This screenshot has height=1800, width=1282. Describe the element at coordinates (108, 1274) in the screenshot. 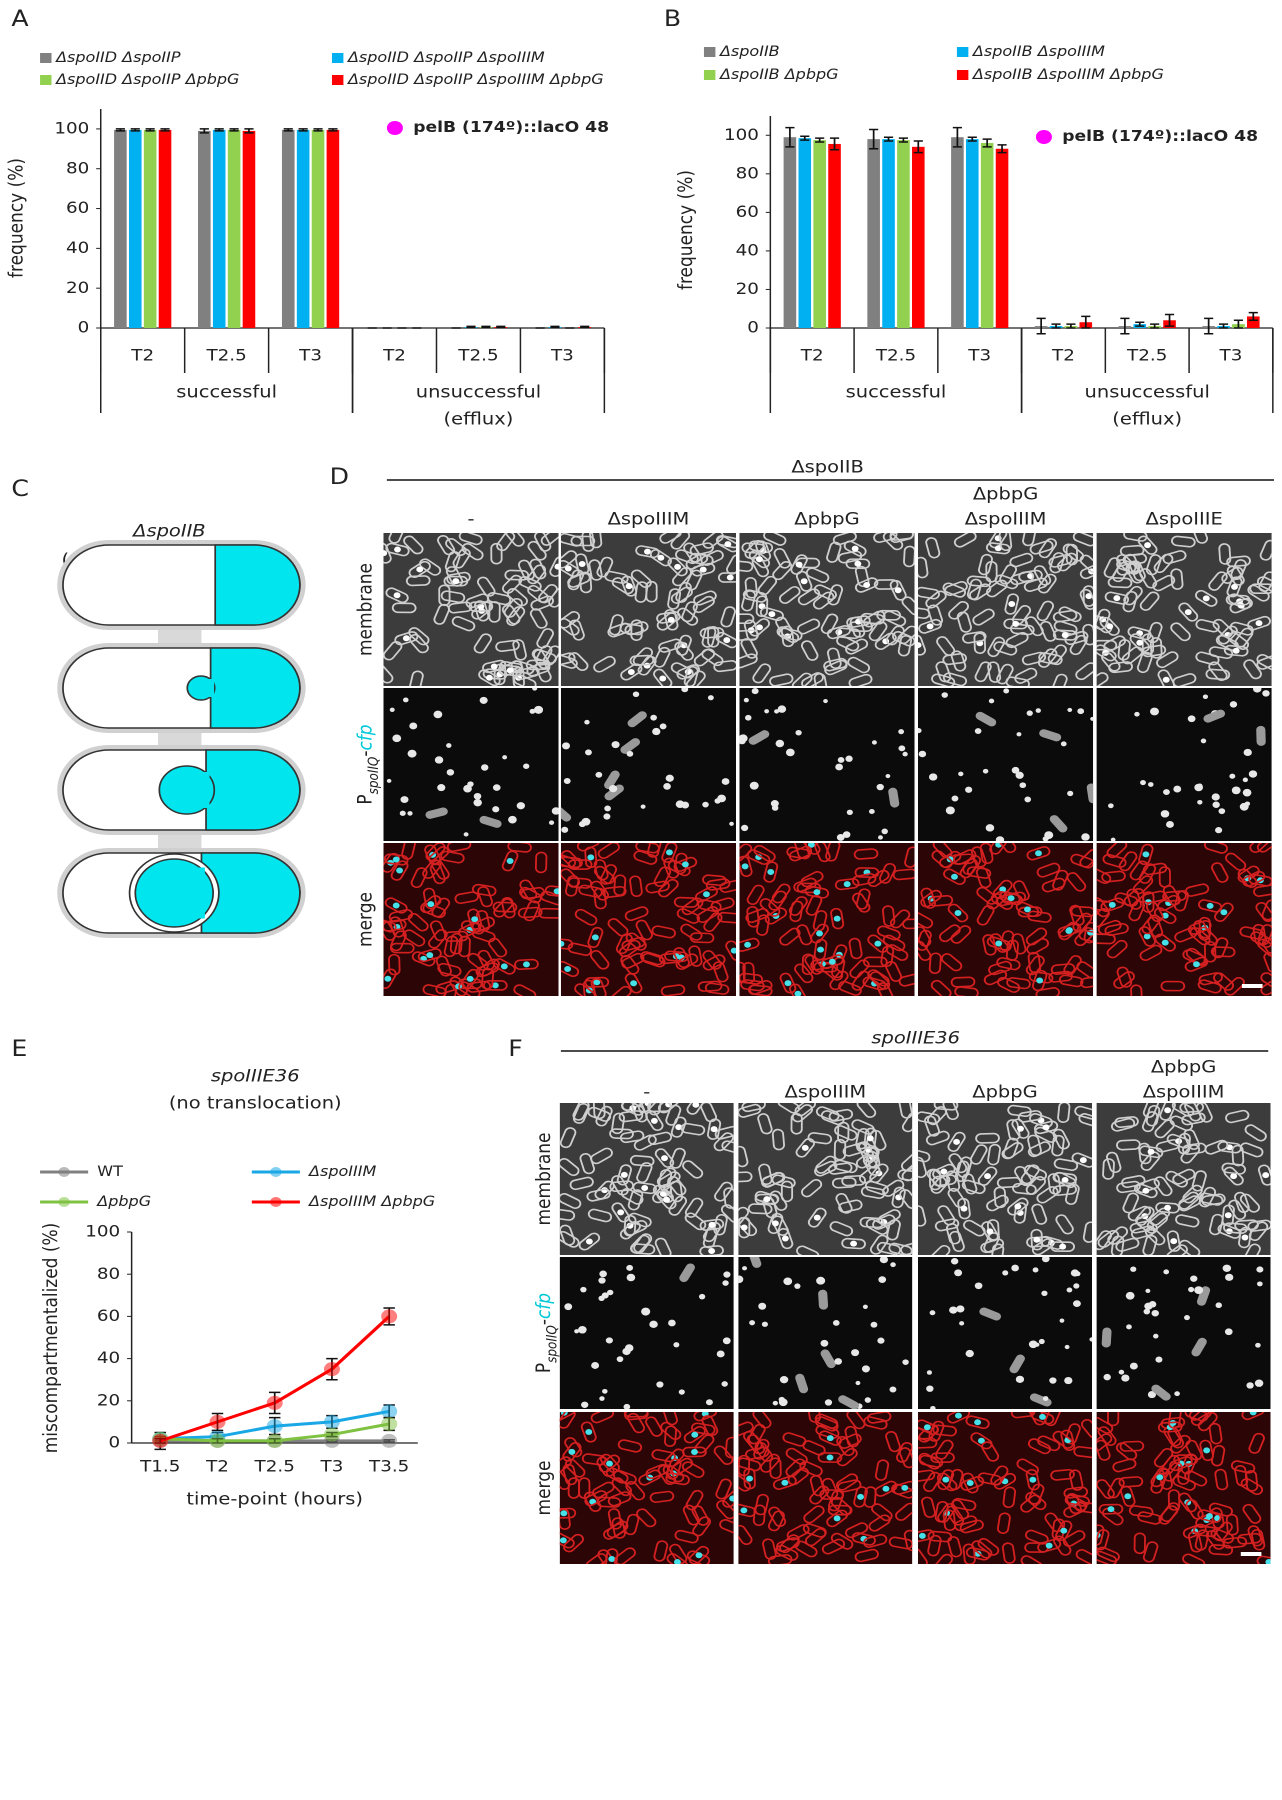

I see `y-tick-label: 80` at that location.